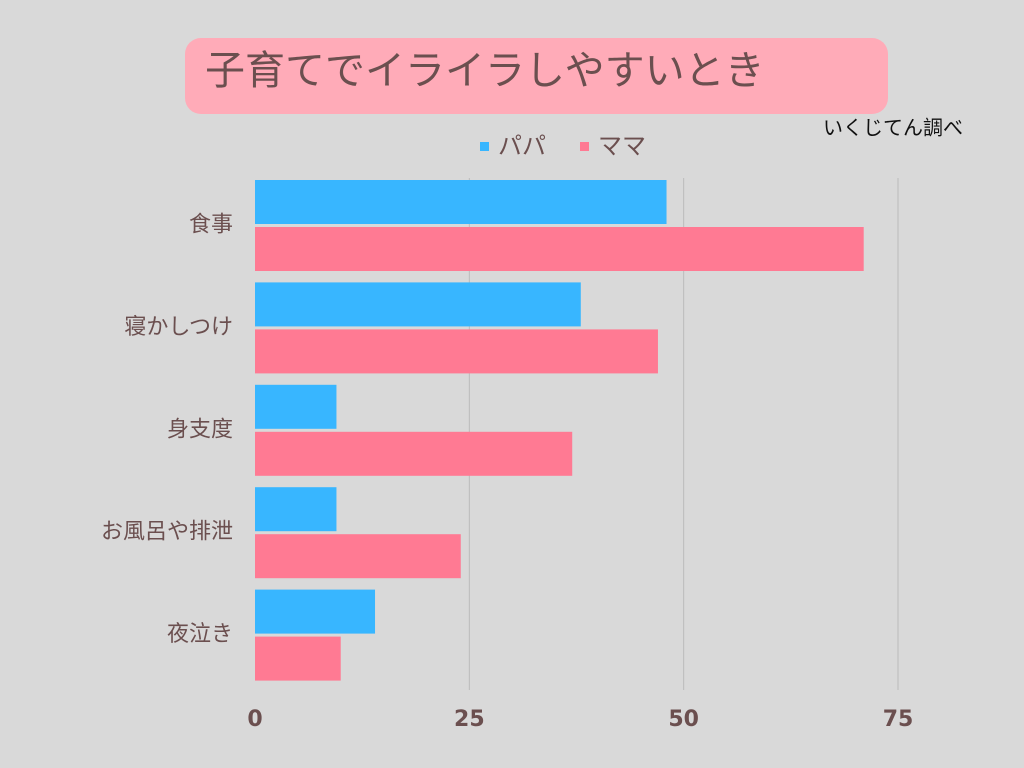  I want to click on x-tick-label: 50, so click(683, 719).